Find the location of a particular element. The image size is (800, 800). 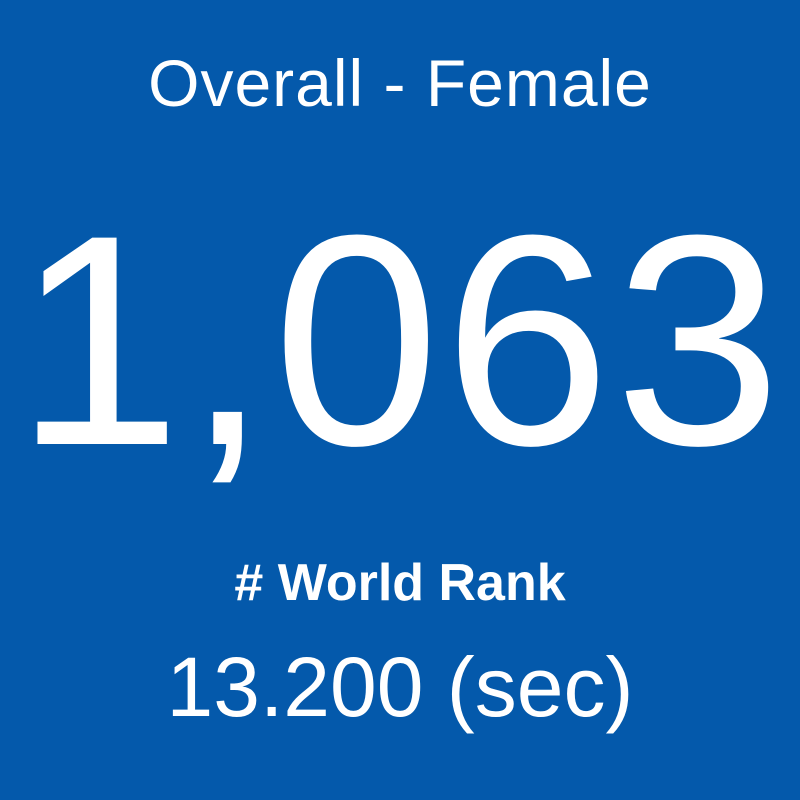

tile-title: Overall - Female is located at coordinates (400, 83).